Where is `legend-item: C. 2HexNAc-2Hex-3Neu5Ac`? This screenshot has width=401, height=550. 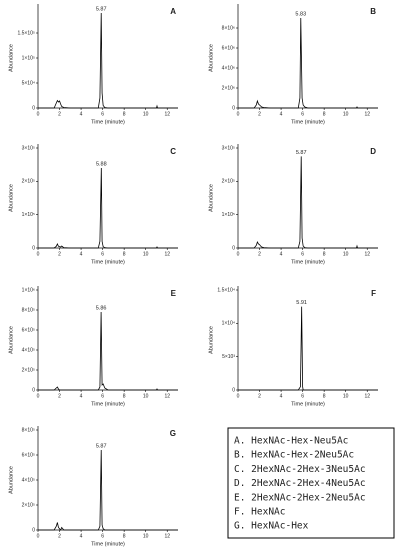 legend-item: C. 2HexNAc-2Hex-3Neu5Ac is located at coordinates (300, 469).